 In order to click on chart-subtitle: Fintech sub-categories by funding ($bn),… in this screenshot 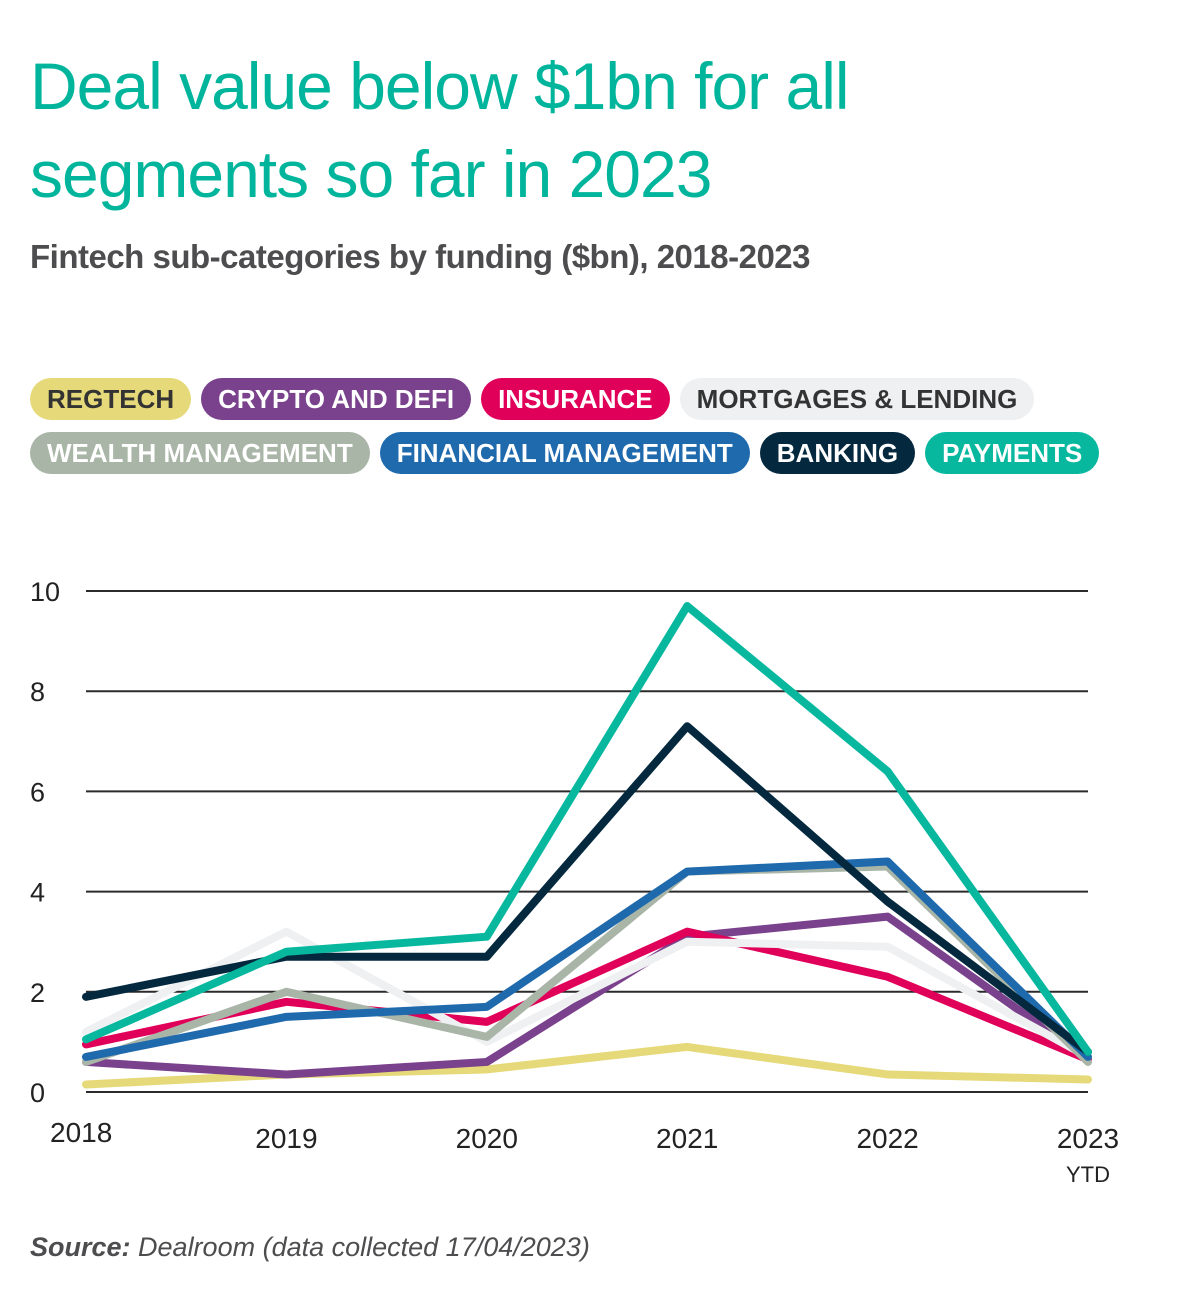, I will do `click(420, 256)`.